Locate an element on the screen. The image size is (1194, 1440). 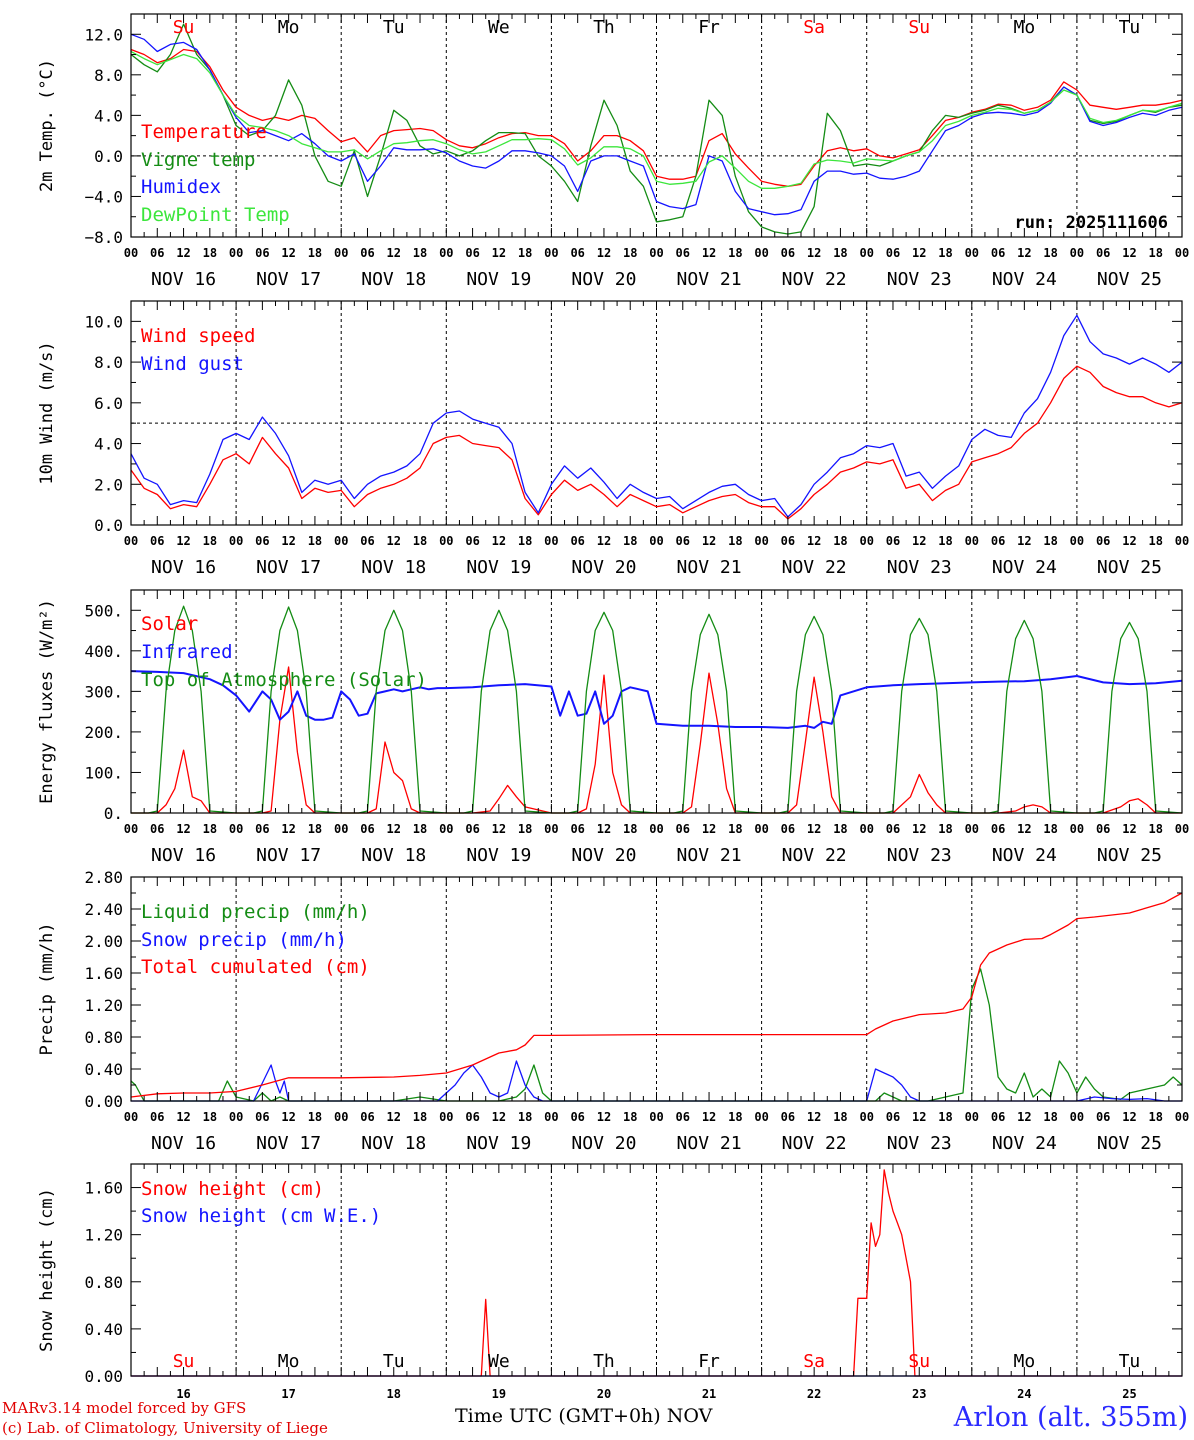
date-label: NOV 20 is located at coordinates (603, 567).